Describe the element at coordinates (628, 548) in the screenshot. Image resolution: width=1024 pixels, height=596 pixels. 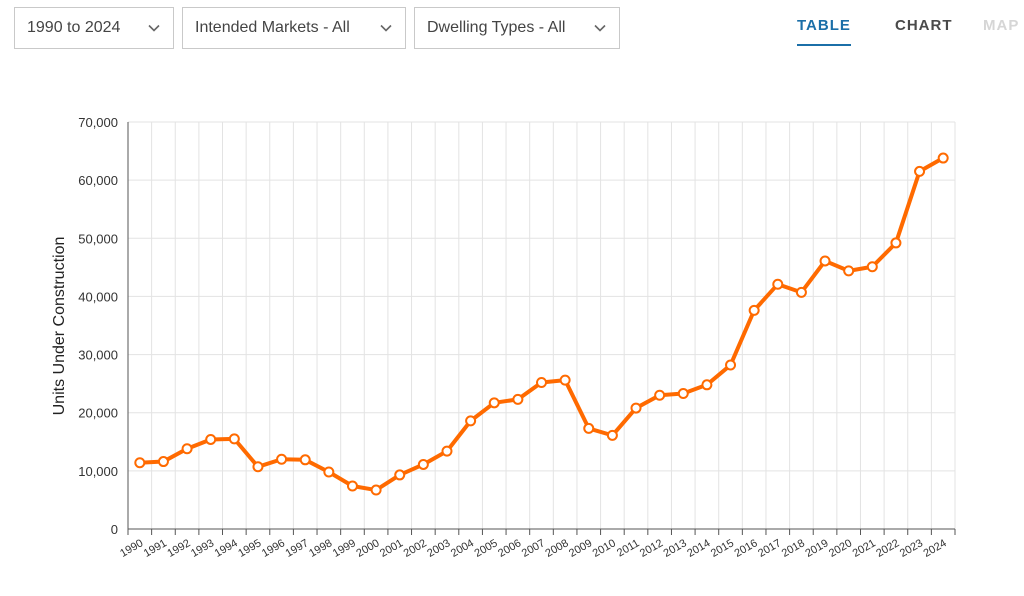
I see `x-tick-label: 2011` at that location.